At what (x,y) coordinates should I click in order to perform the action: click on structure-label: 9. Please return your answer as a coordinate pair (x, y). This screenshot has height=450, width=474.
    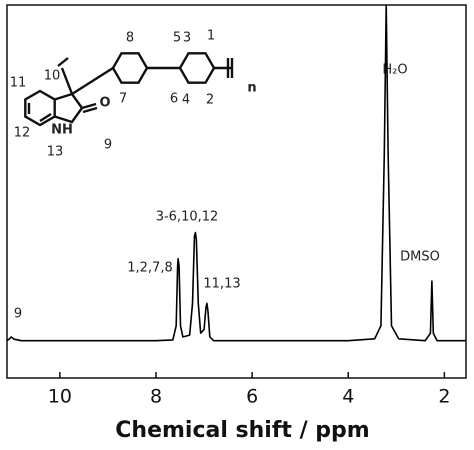
    Looking at the image, I should click on (108, 145).